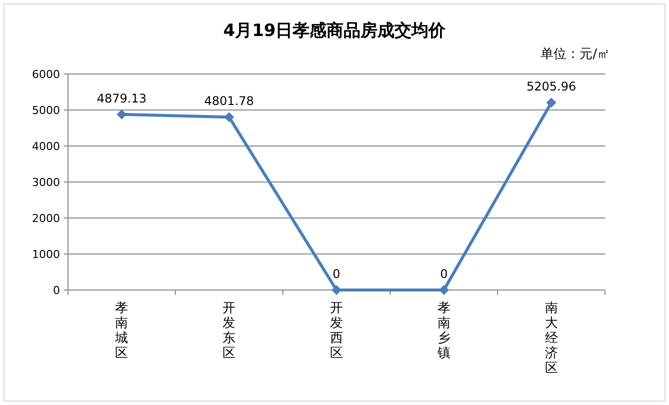 This screenshot has height=405, width=669. I want to click on y-tick-label: 5000, so click(46, 110).